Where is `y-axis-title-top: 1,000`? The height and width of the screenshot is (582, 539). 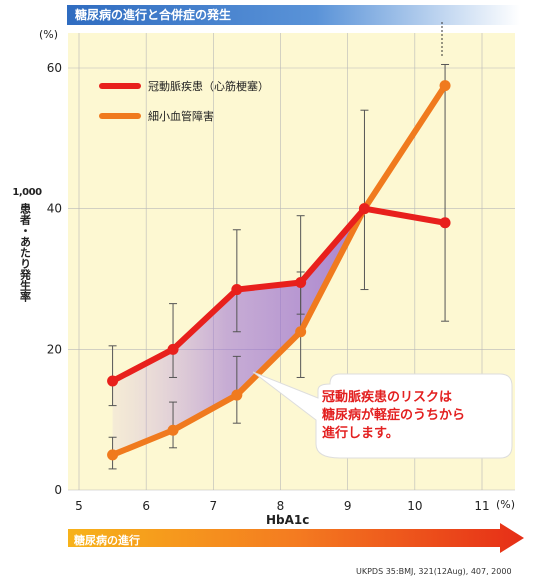
y-axis-title-top: 1,000 is located at coordinates (27, 192).